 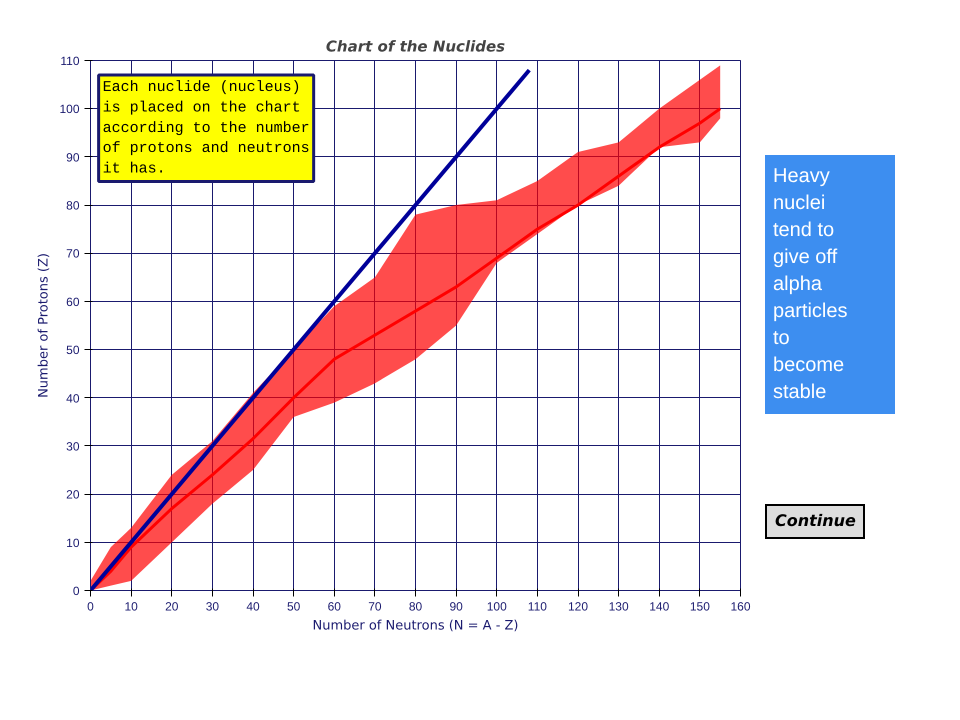 What do you see at coordinates (44, 325) in the screenshot?
I see `y-axis-title: Number of Protons (Z)` at bounding box center [44, 325].